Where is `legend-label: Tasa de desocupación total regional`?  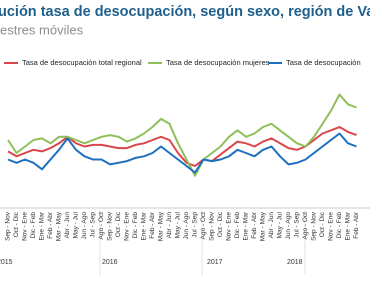
legend-label: Tasa de desocupación total regional is located at coordinates (82, 62).